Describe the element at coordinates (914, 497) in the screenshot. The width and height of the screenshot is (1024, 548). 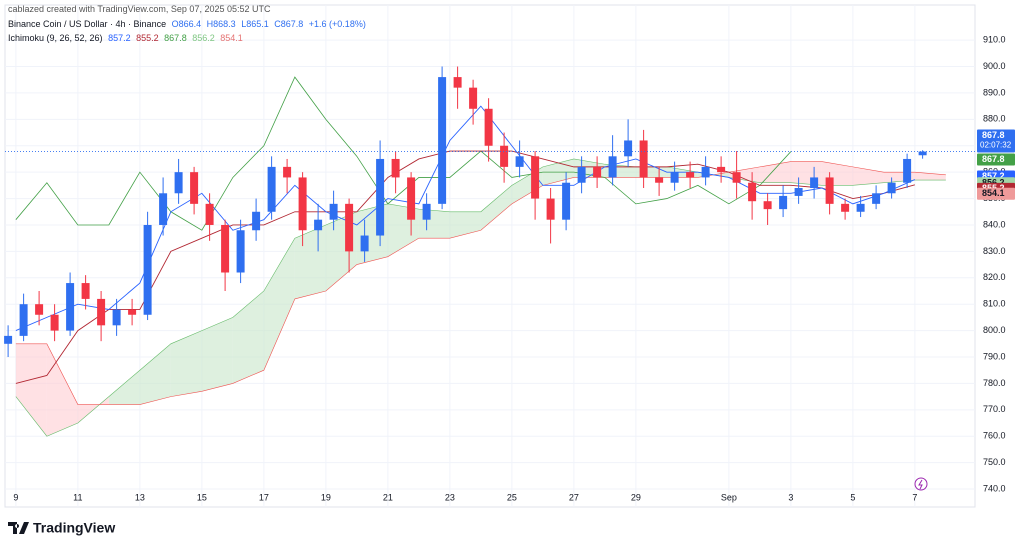
I see `x-tick-label: 7` at that location.